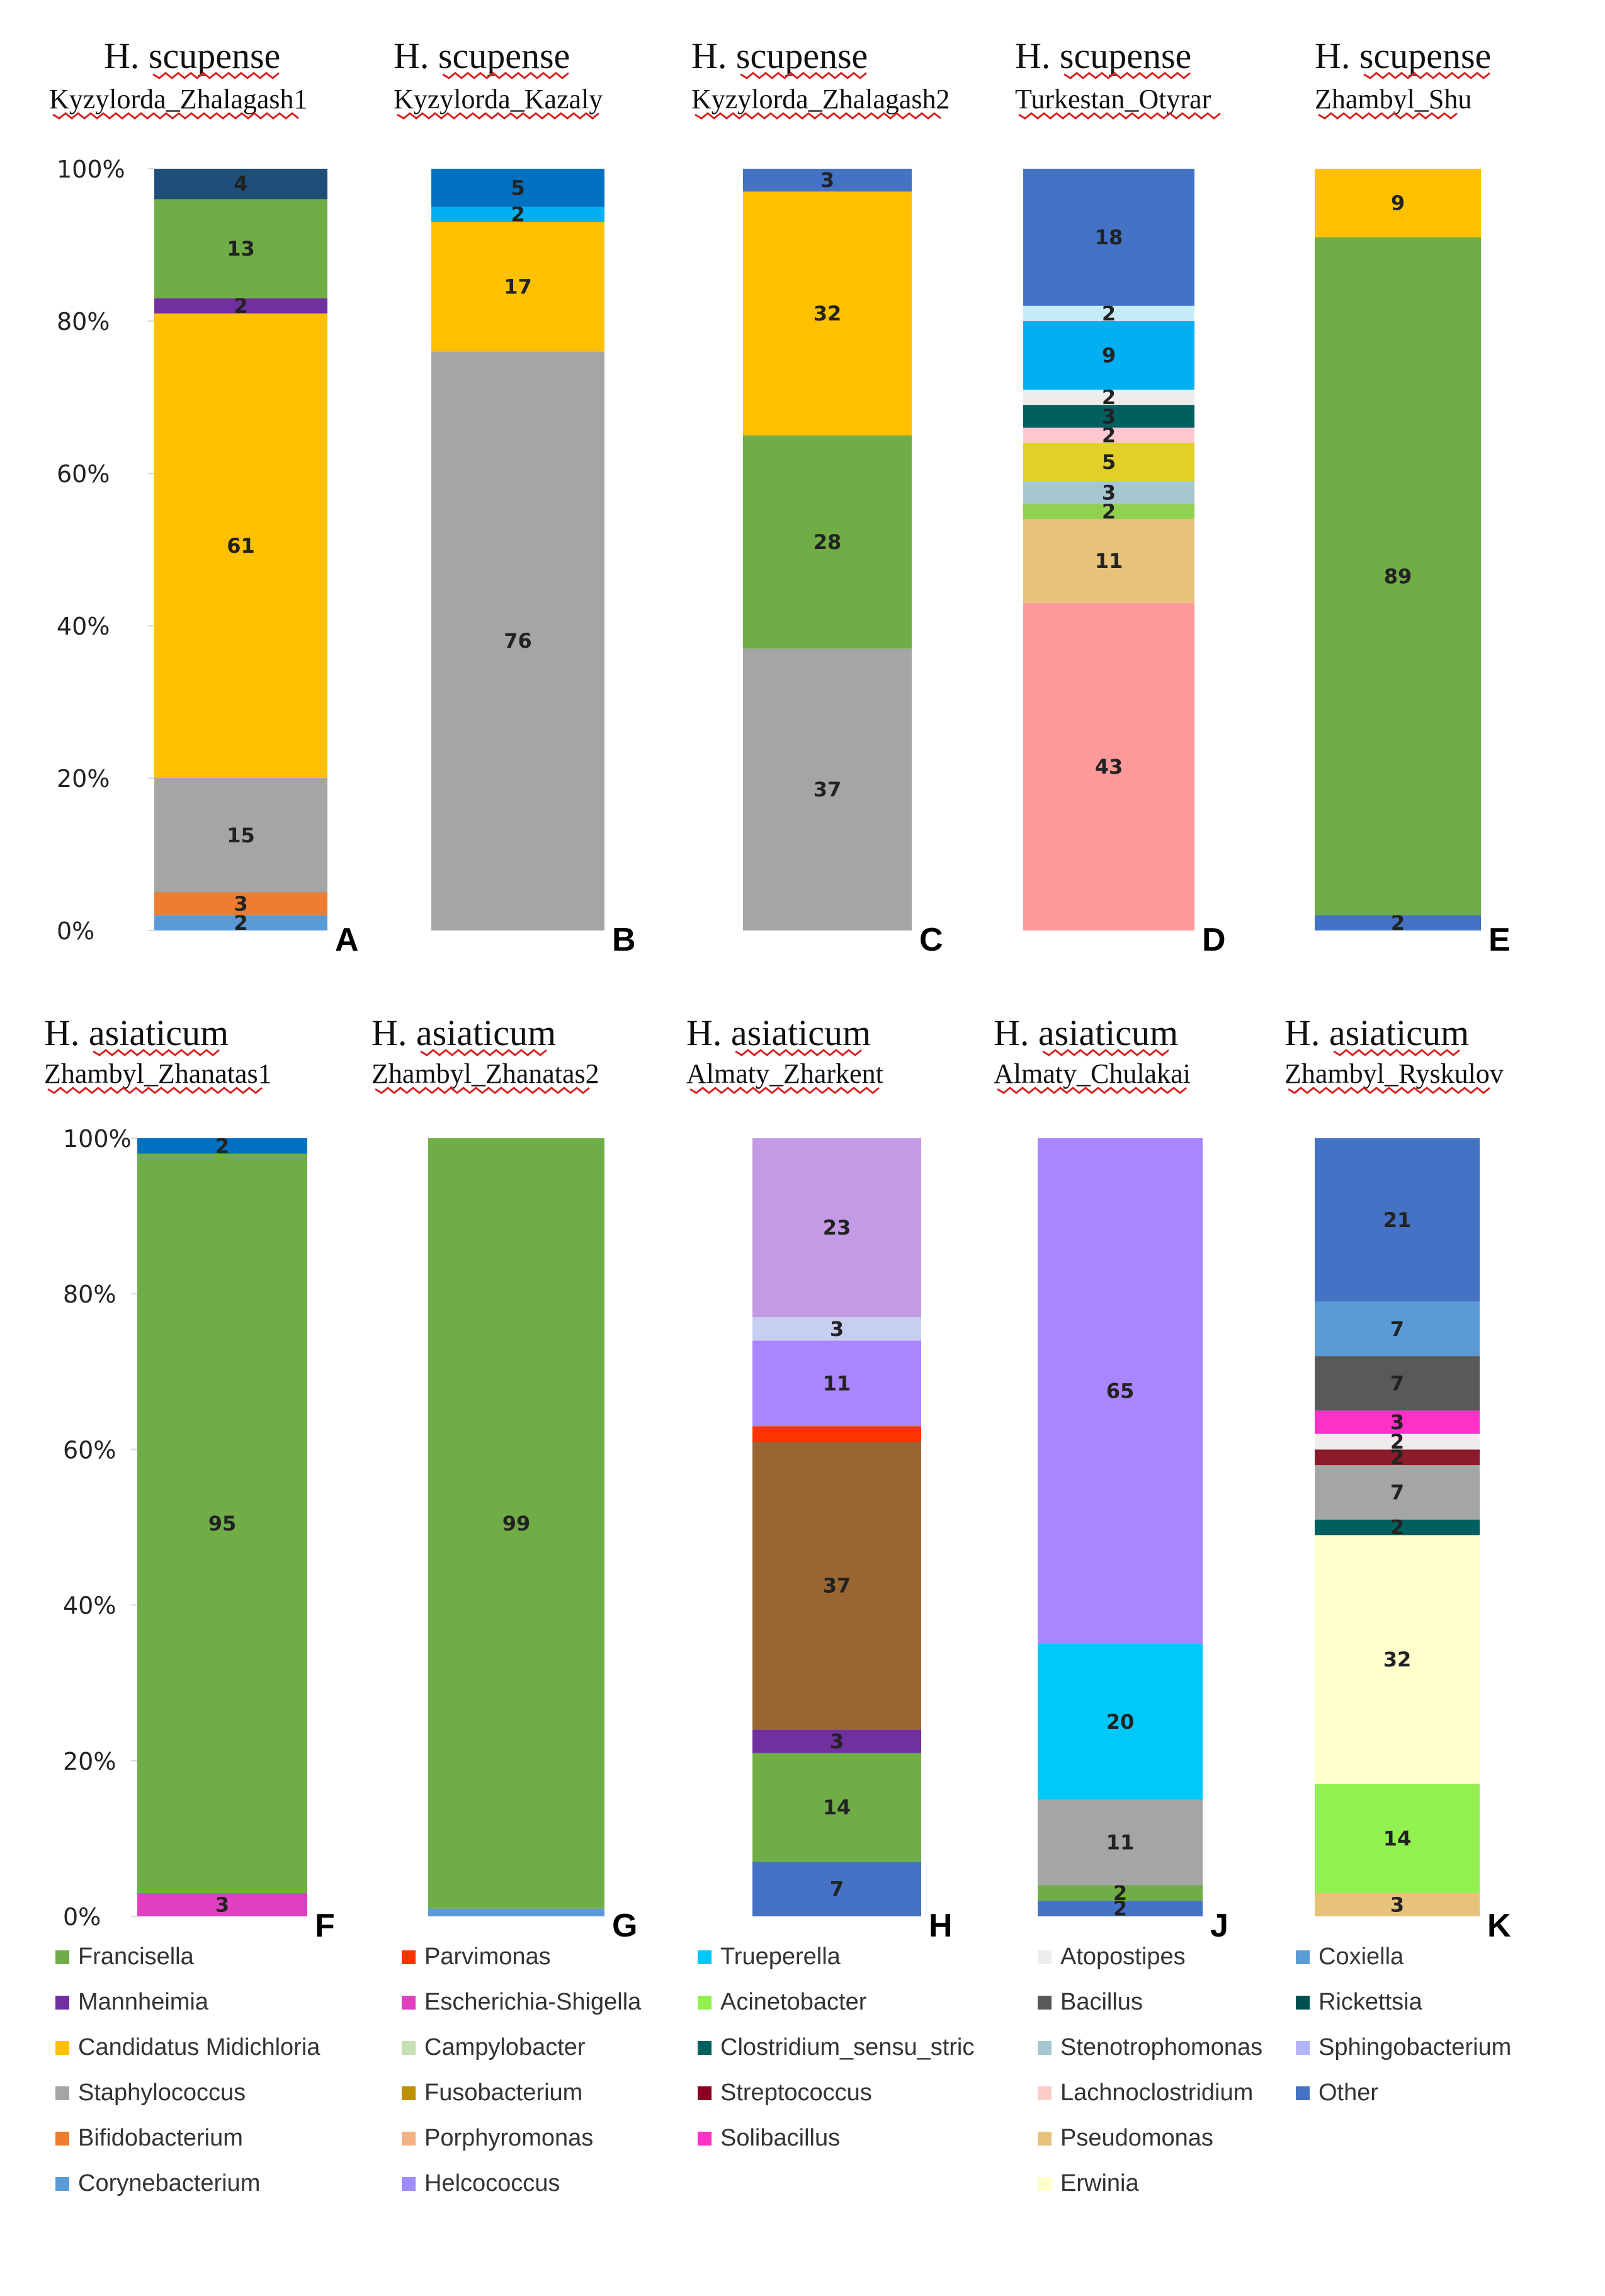  I want to click on legend-item: Stenotrophomonas, so click(1150, 2048).